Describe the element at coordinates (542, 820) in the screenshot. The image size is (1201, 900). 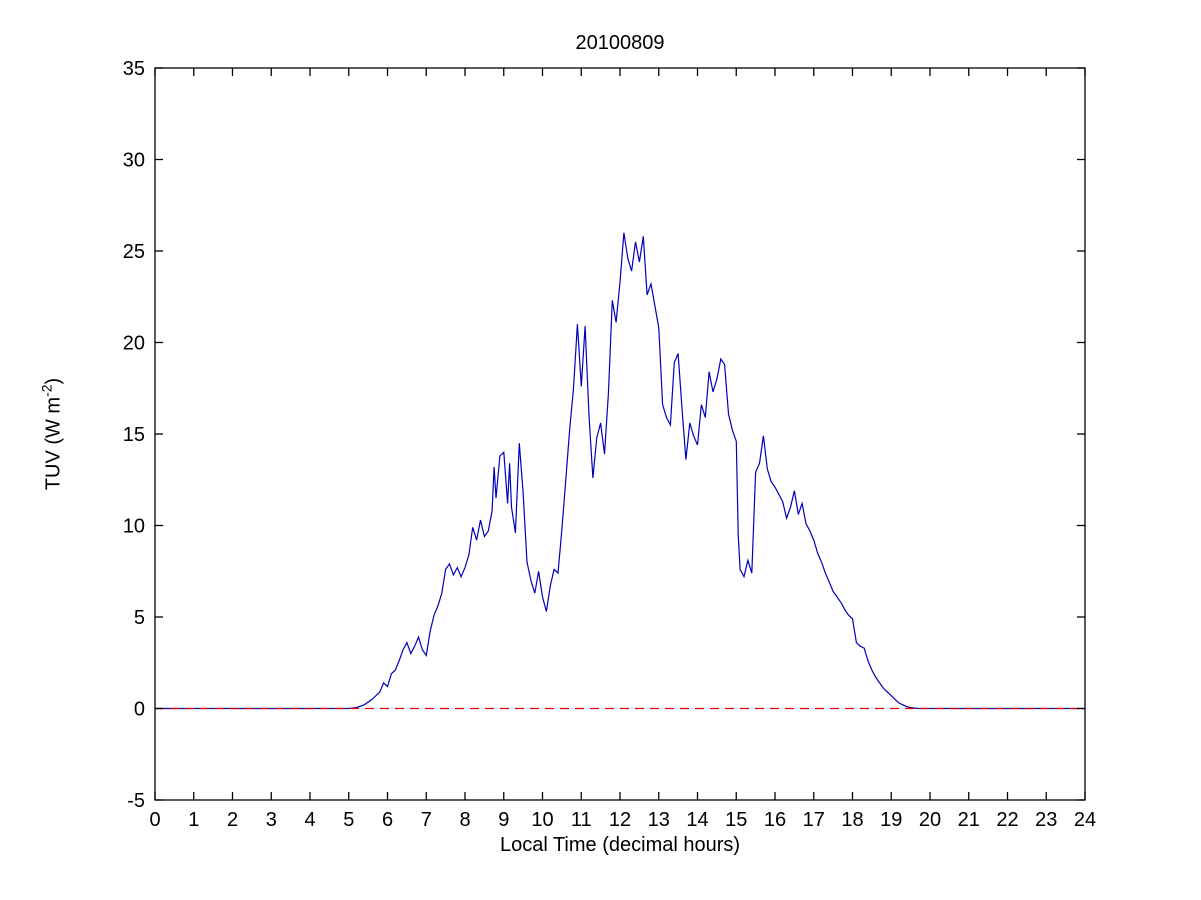
I see `x-tick-label: 10` at that location.